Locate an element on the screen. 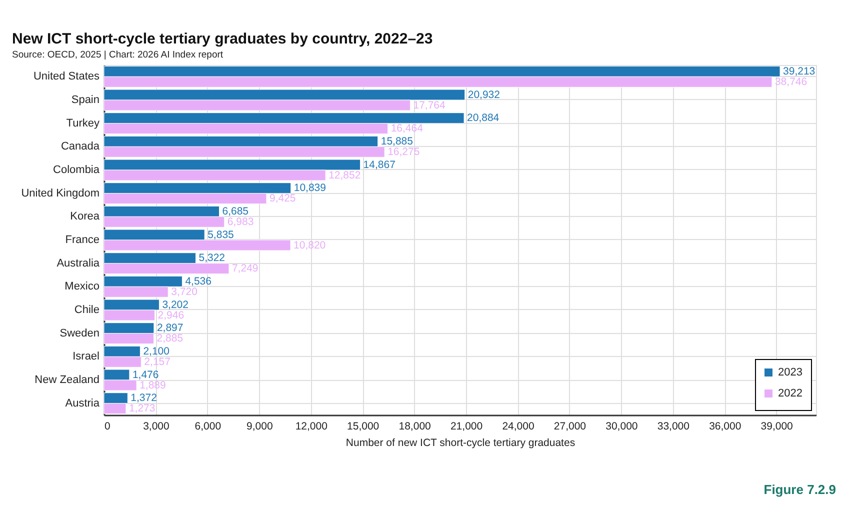  data-label: 2,157 is located at coordinates (157, 362).